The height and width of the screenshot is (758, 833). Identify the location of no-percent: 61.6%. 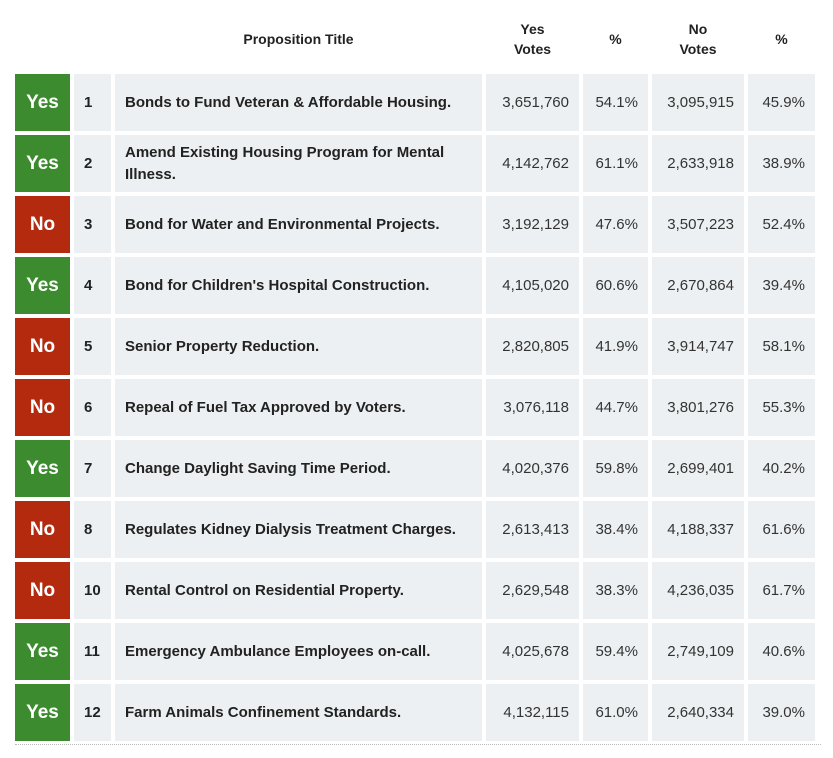
(781, 529).